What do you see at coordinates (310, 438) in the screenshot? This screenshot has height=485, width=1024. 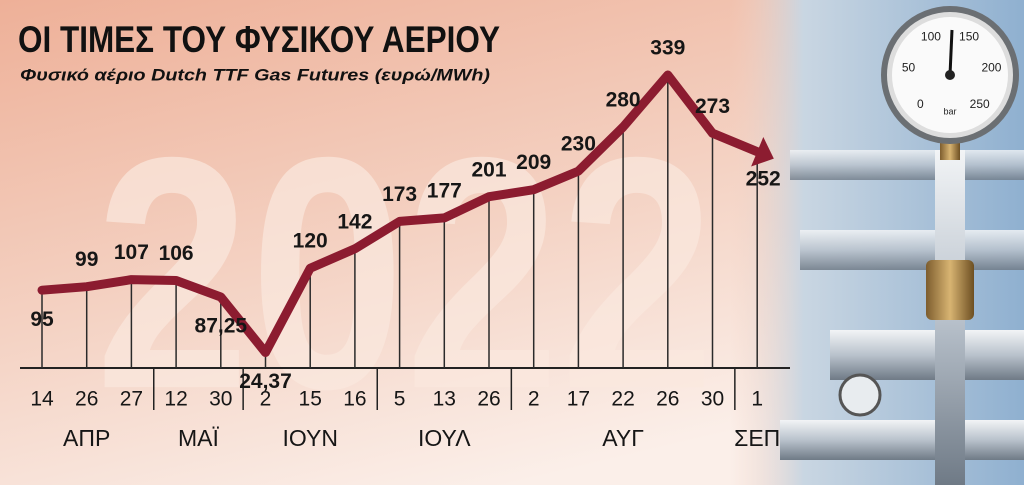 I see `month-label: ΙΟΥΝ` at bounding box center [310, 438].